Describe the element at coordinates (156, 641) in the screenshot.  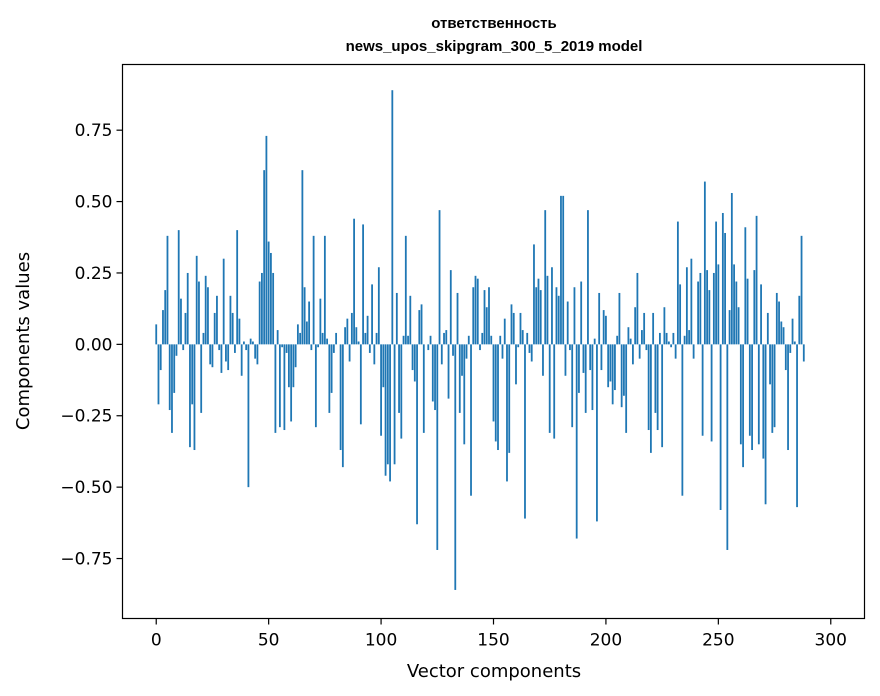
I see `x-tick-label: 0` at that location.